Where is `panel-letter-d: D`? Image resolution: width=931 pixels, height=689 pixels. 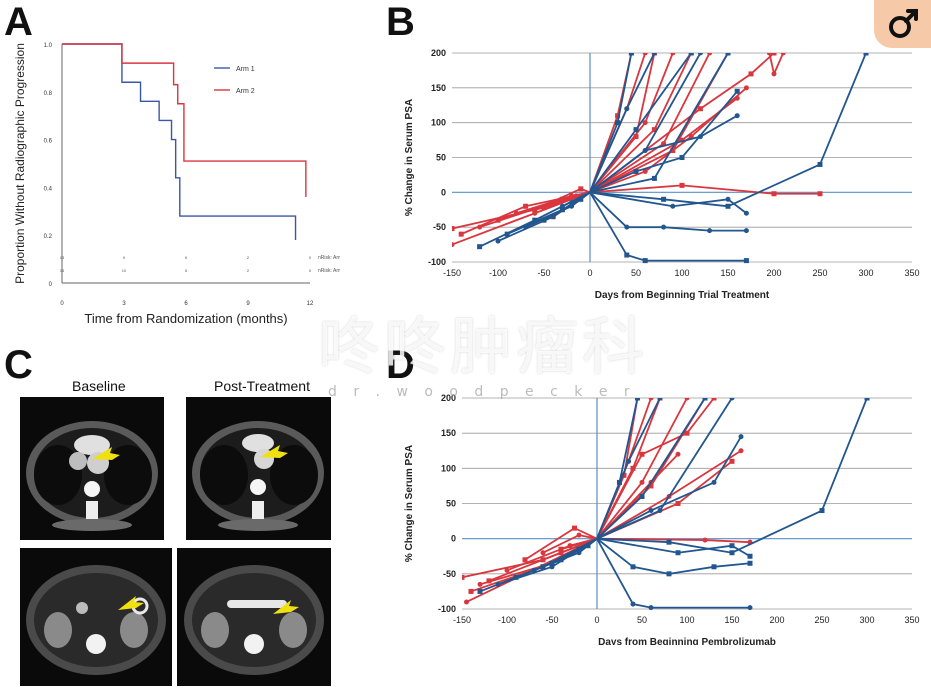 panel-letter-d: D is located at coordinates (400, 365).